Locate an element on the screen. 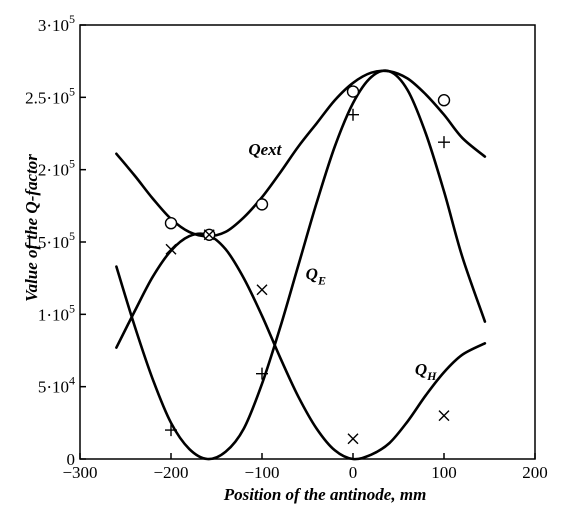  y-axis-title: Value of the Q-factor is located at coordinates (31, 228).